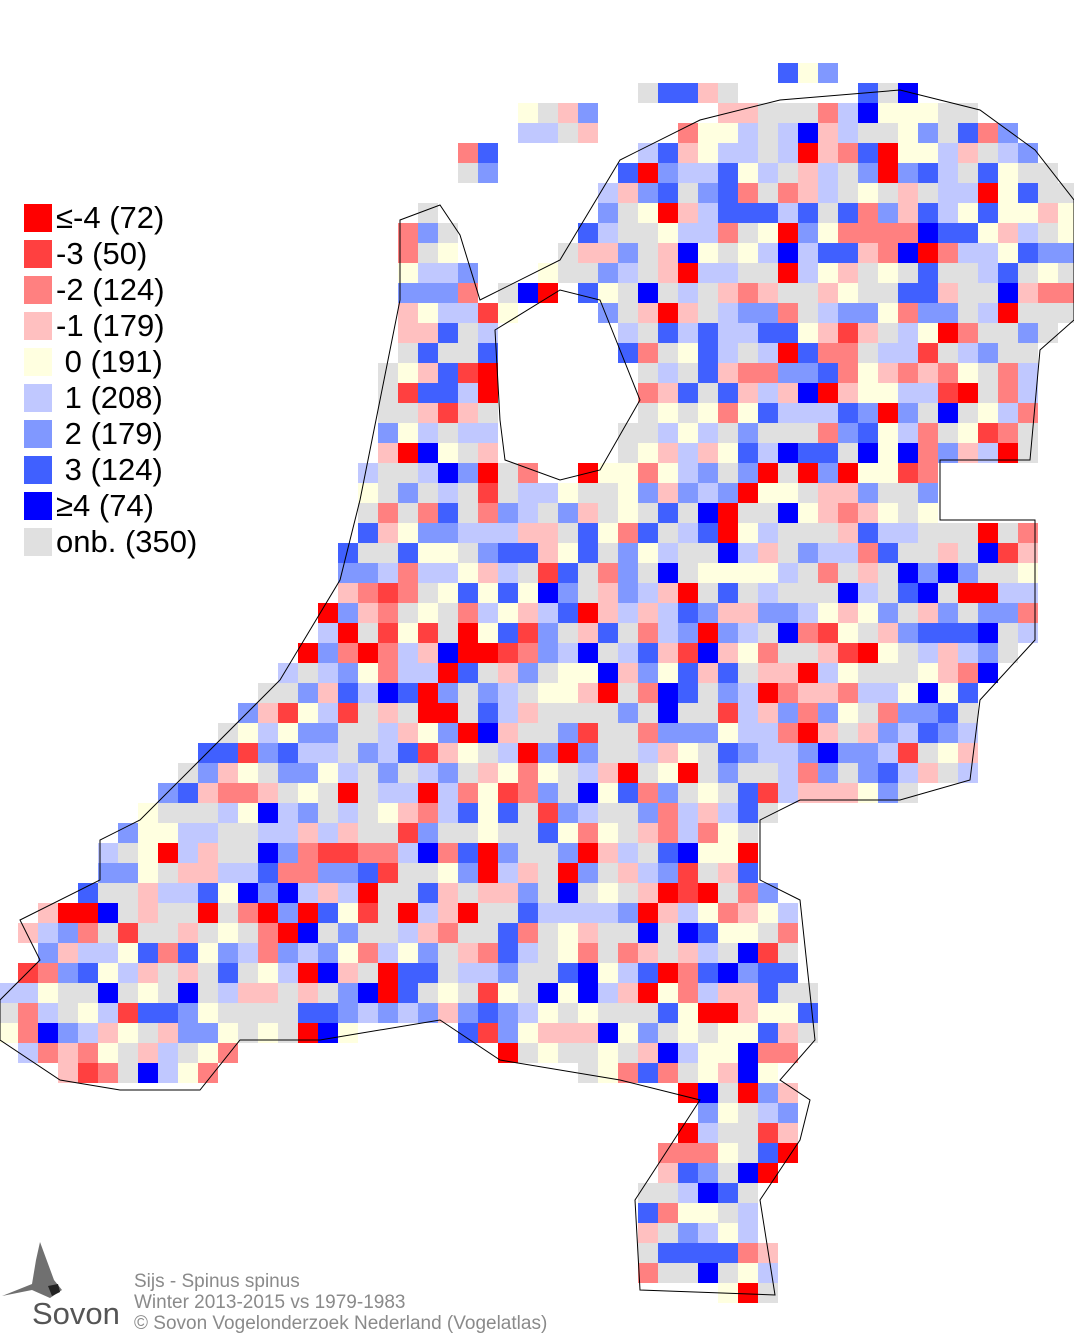  Describe the element at coordinates (38, 434) in the screenshot. I see `legend-swatch` at that location.